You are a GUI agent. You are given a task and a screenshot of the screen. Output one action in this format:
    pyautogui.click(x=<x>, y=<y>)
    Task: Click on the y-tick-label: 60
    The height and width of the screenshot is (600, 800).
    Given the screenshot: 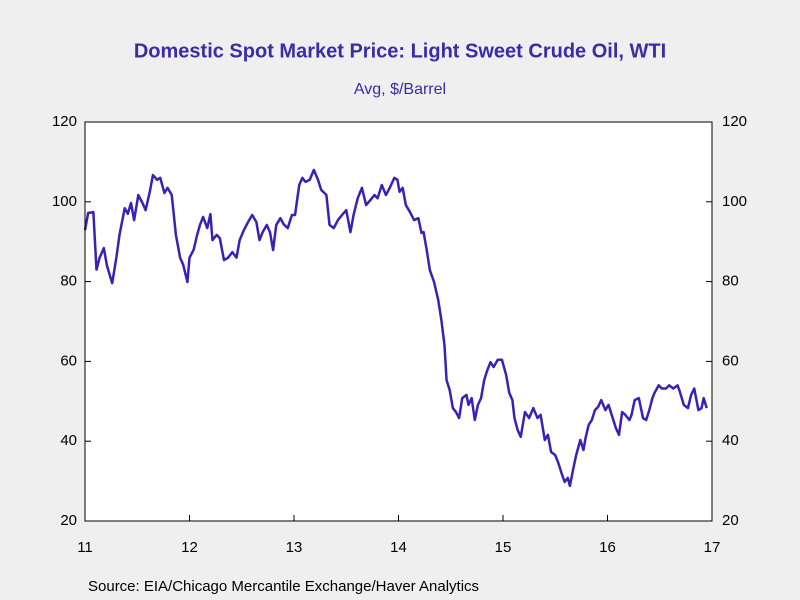 What is the action you would take?
    pyautogui.click(x=68, y=360)
    